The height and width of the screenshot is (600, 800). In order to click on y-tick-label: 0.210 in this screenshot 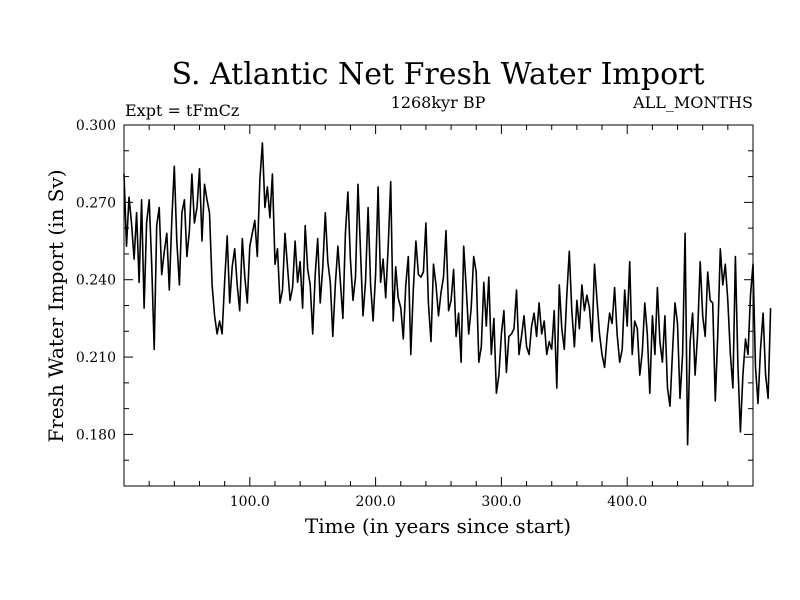, I will do `click(96, 358)`.